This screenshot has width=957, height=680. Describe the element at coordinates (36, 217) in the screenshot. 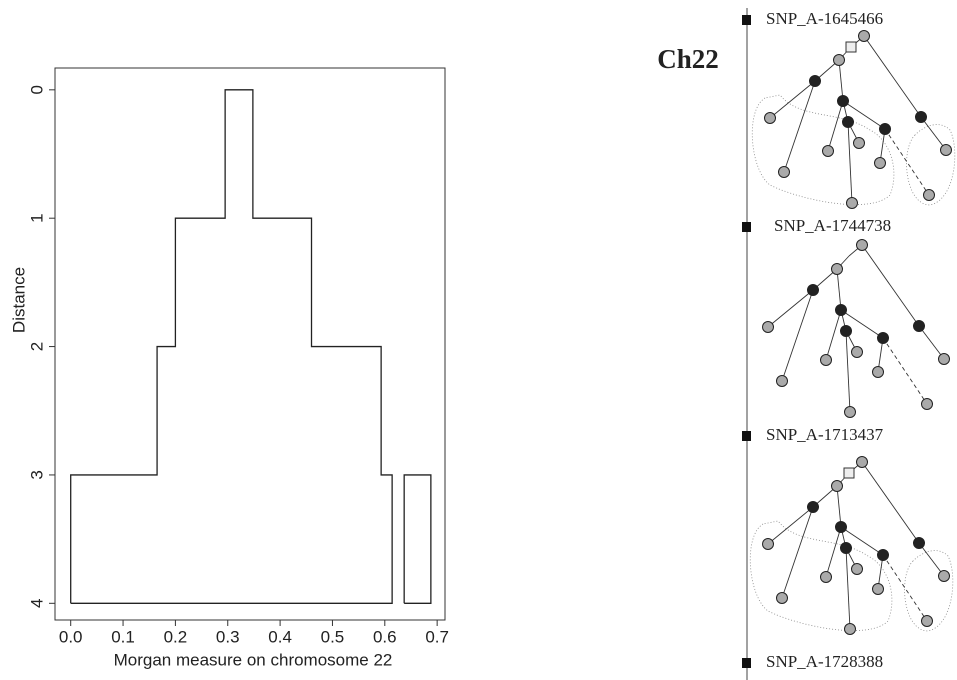

I see `y-tick-label: 1` at that location.